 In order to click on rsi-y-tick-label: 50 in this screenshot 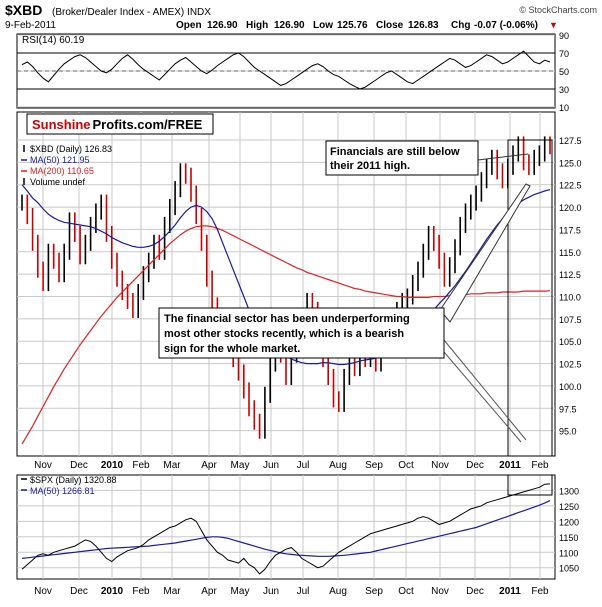, I will do `click(564, 72)`.